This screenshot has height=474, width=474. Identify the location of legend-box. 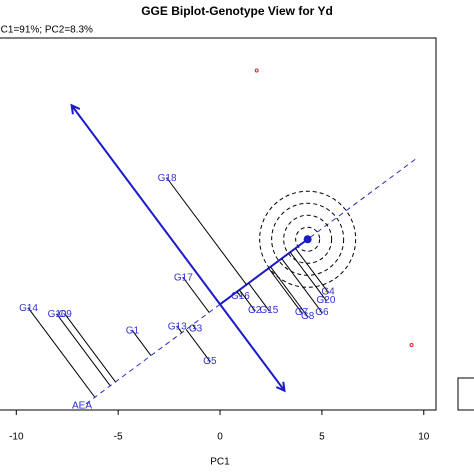
(465, 394).